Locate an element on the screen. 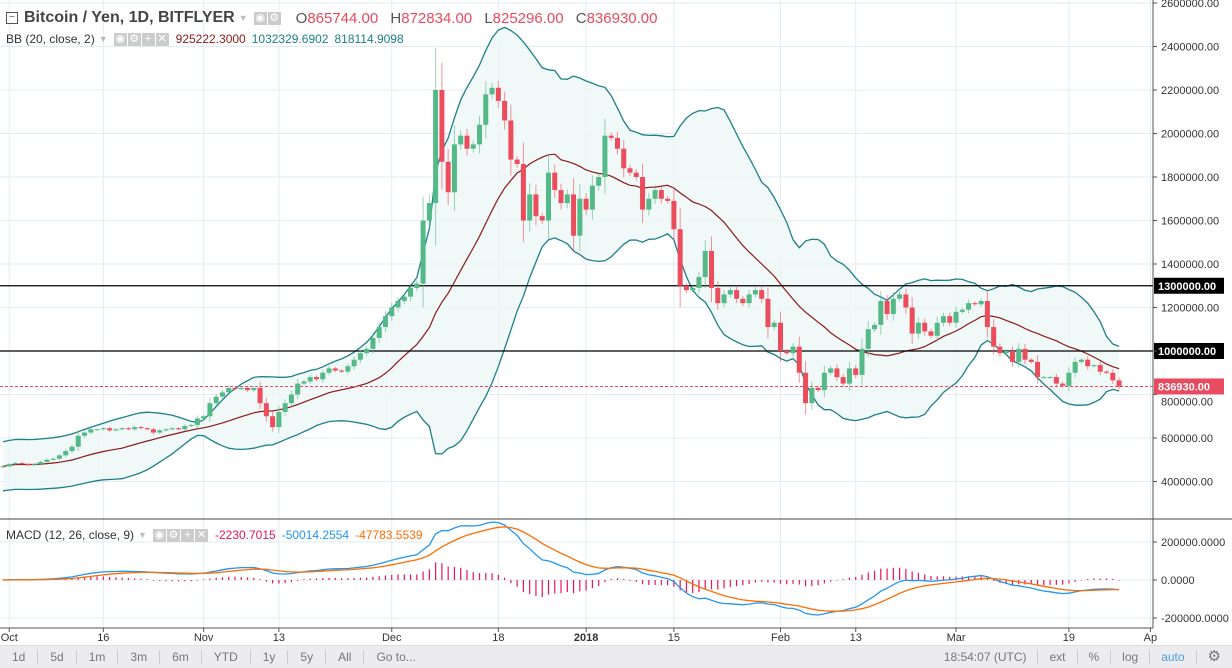 Image resolution: width=1232 pixels, height=668 pixels. range-1y: 1y is located at coordinates (270, 657).